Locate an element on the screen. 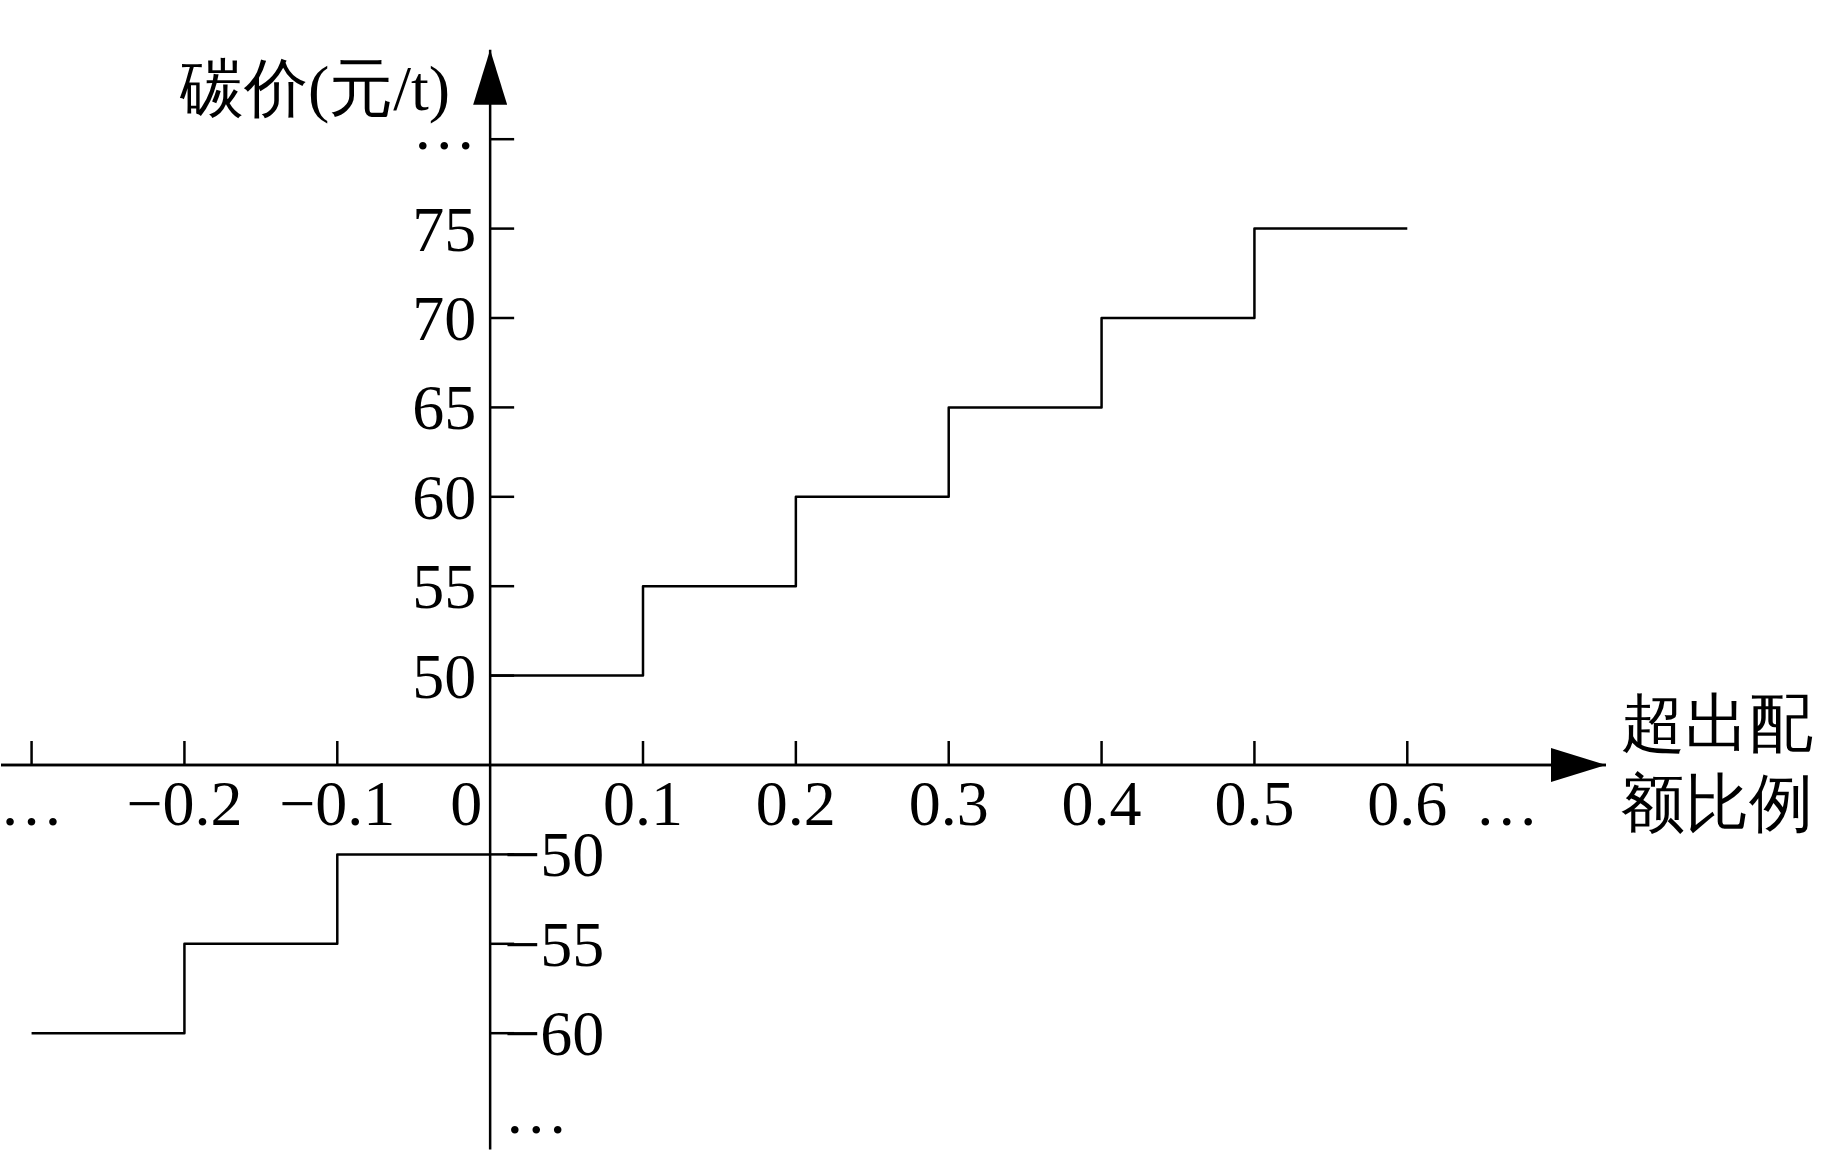 The width and height of the screenshot is (1845, 1160). x-axis-title: 超出配额比例 is located at coordinates (1717, 763).